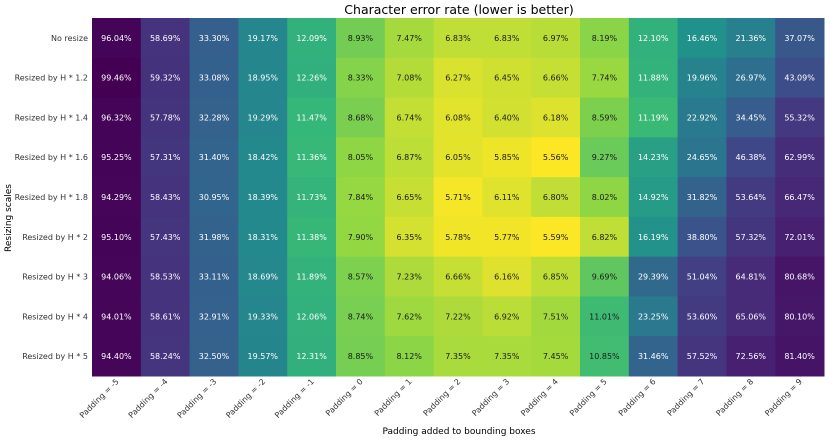 This screenshot has height=440, width=830. Describe the element at coordinates (799, 78) in the screenshot. I see `cell-value-label: 43.09%` at that location.